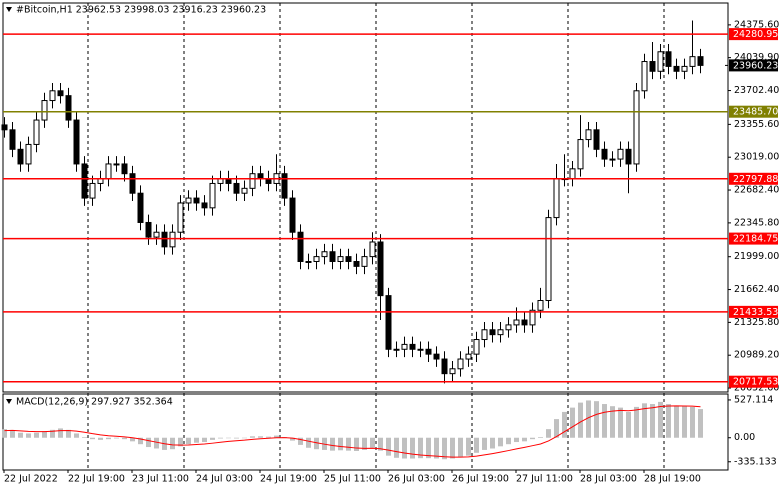 The image size is (781, 489). I want to click on level-label: 21433.53, so click(755, 312).